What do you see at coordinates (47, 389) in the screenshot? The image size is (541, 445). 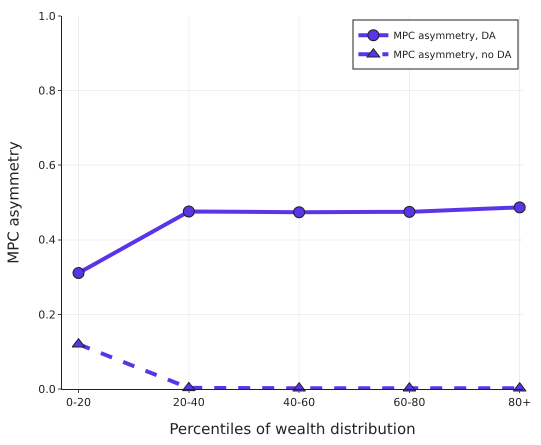 I see `y-tick-label: 0.0` at bounding box center [47, 389].